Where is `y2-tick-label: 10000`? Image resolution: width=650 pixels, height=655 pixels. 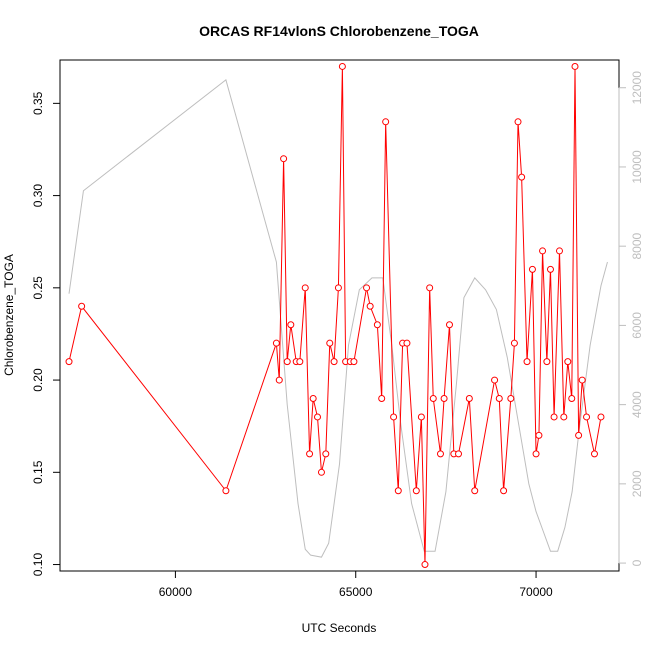
y2-tick-label: 10000 is located at coordinates (637, 167).